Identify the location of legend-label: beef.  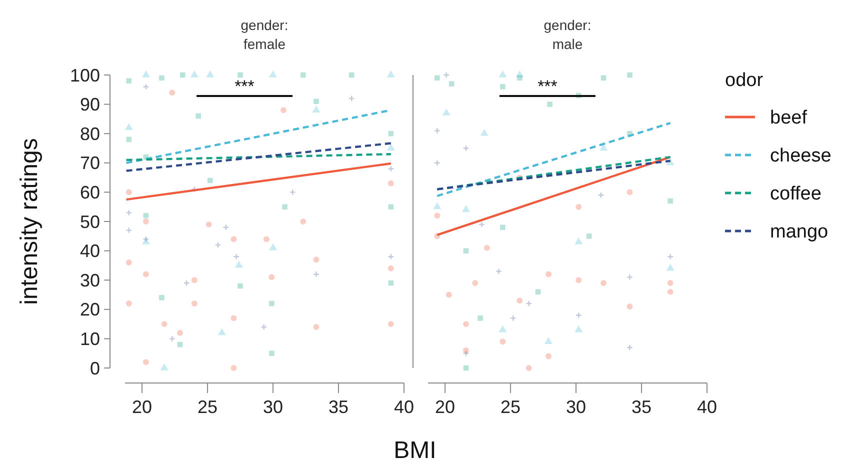
(789, 118).